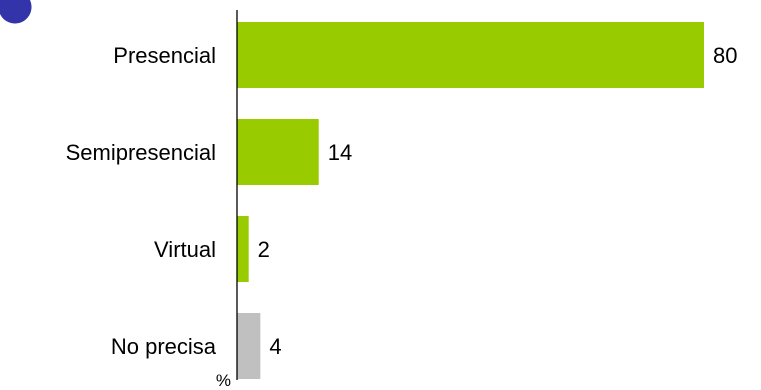 Image resolution: width=761 pixels, height=390 pixels. I want to click on bar-presencial, so click(470, 55).